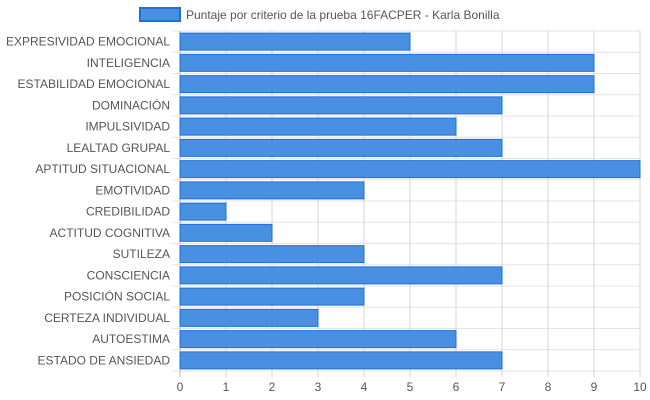  What do you see at coordinates (117, 296) in the screenshot?
I see `category-label: POSICIÓN SOCIAL` at bounding box center [117, 296].